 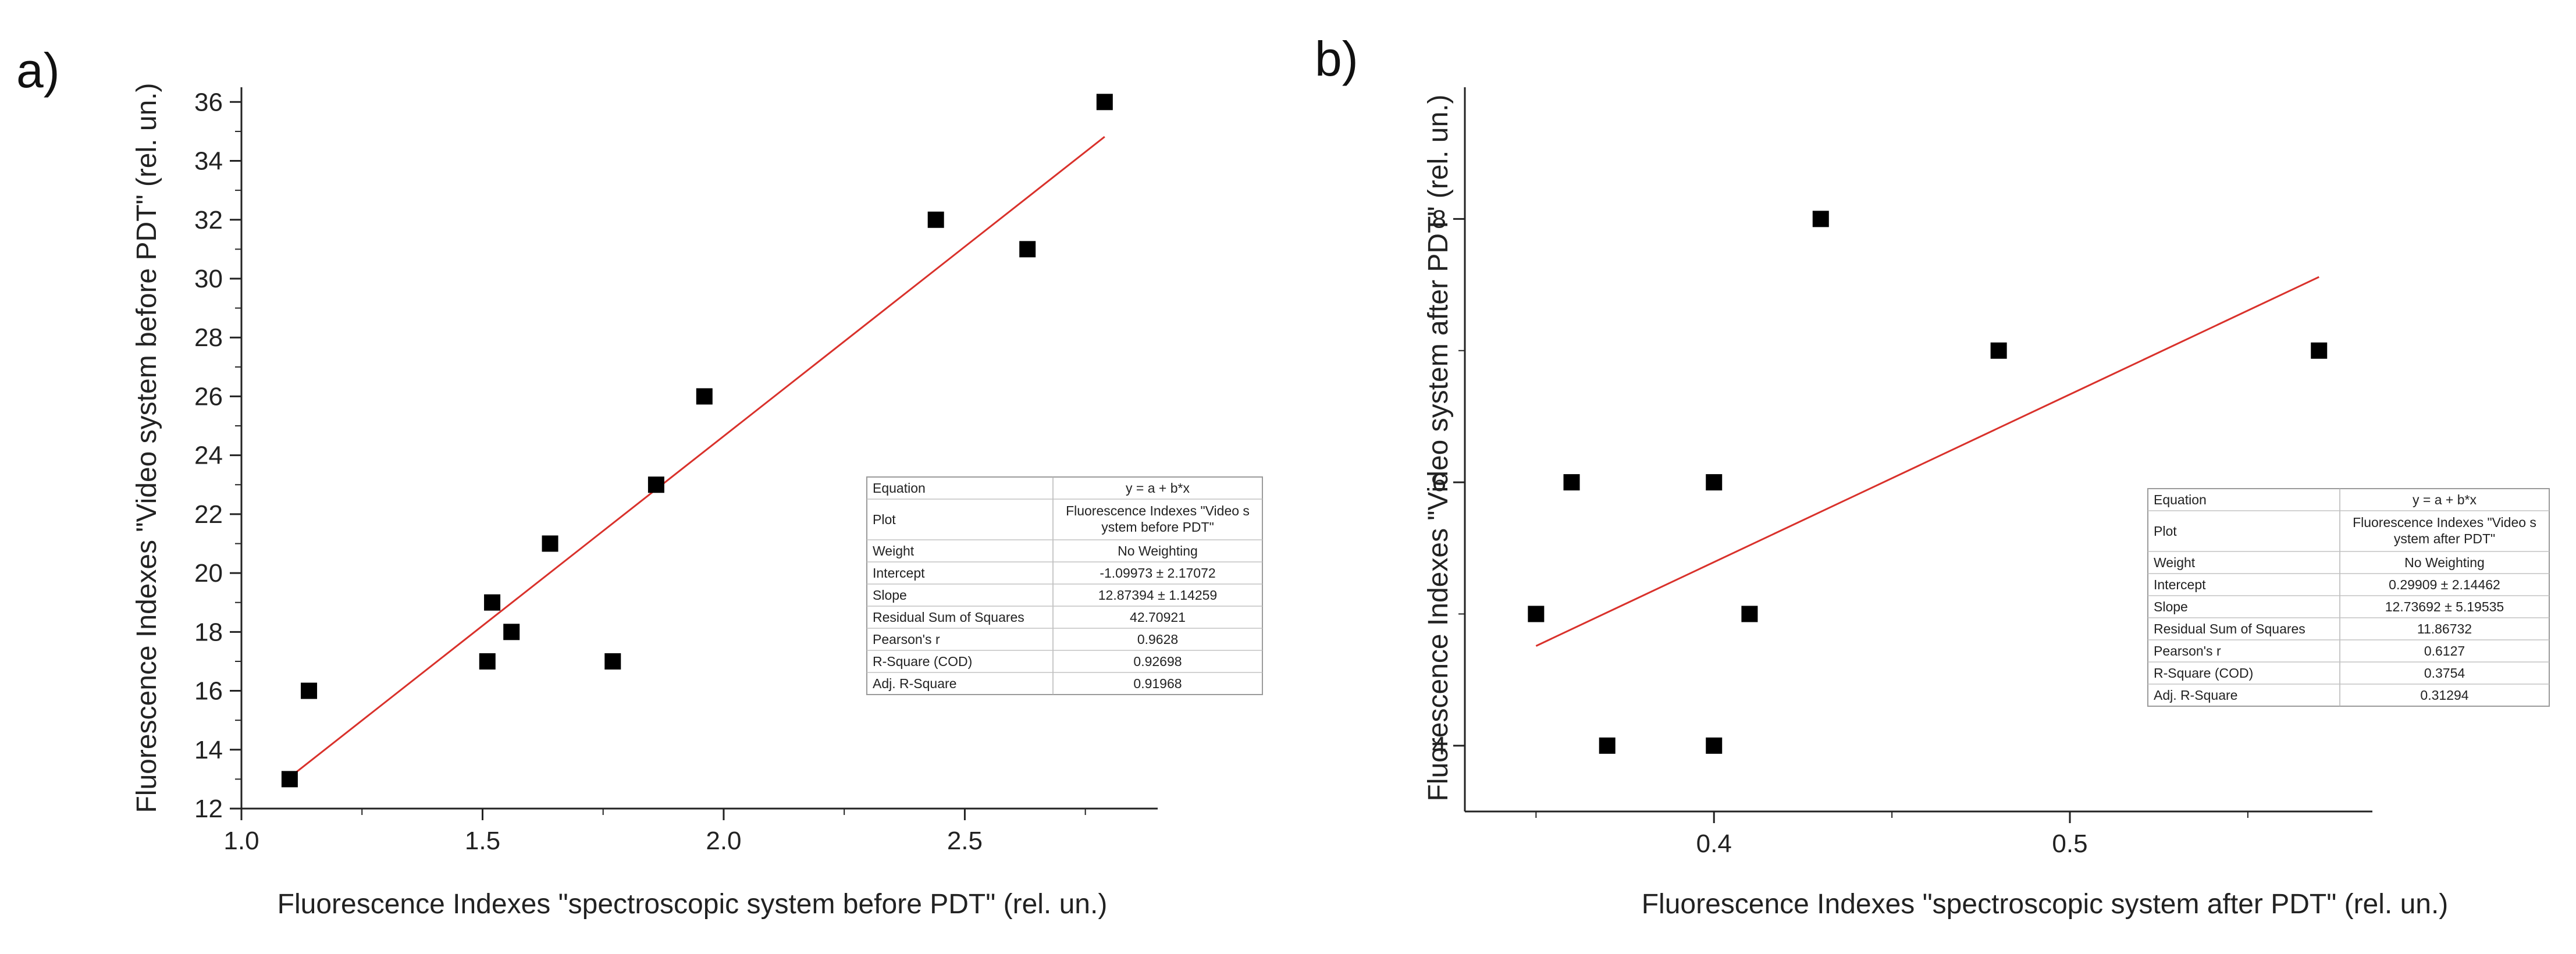 I want to click on x-tick-label: 0.4, so click(x=1714, y=844).